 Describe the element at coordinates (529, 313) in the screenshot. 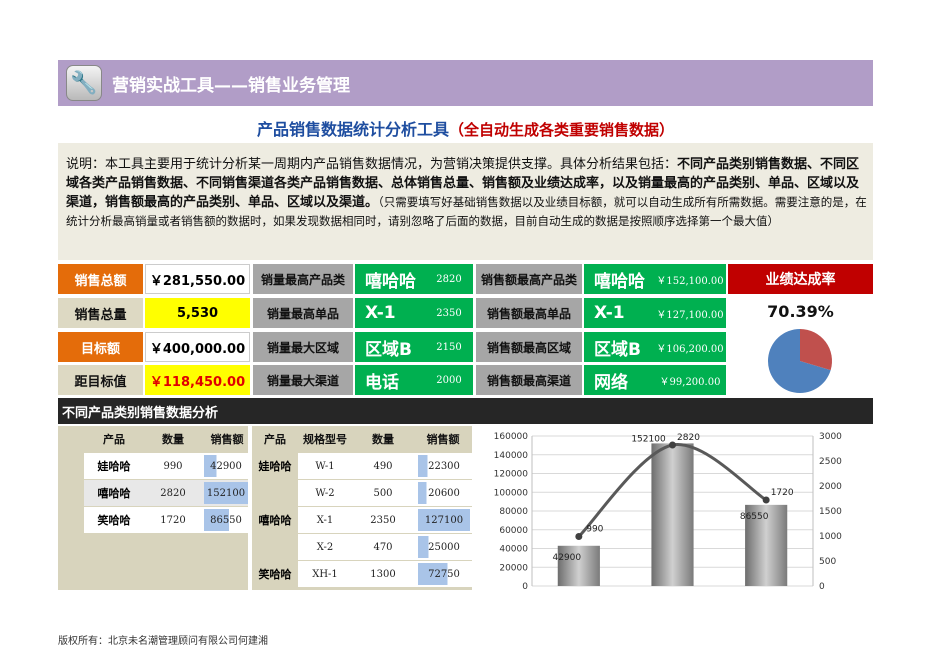

I see `top-amount-item-label: 销售额最高单品` at that location.